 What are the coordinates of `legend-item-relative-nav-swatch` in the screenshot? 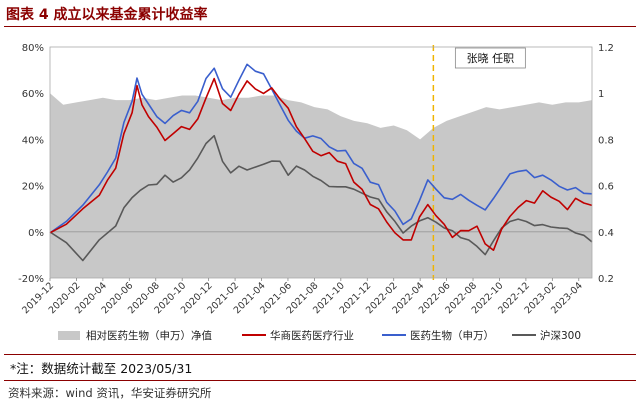 It's located at (69, 335).